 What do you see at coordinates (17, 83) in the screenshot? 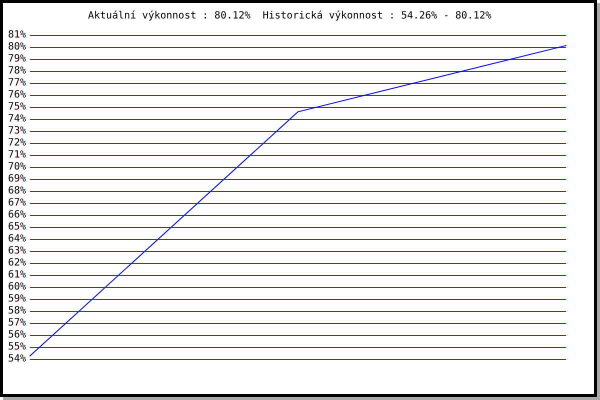
I see `y-tick-label: 77%` at bounding box center [17, 83].